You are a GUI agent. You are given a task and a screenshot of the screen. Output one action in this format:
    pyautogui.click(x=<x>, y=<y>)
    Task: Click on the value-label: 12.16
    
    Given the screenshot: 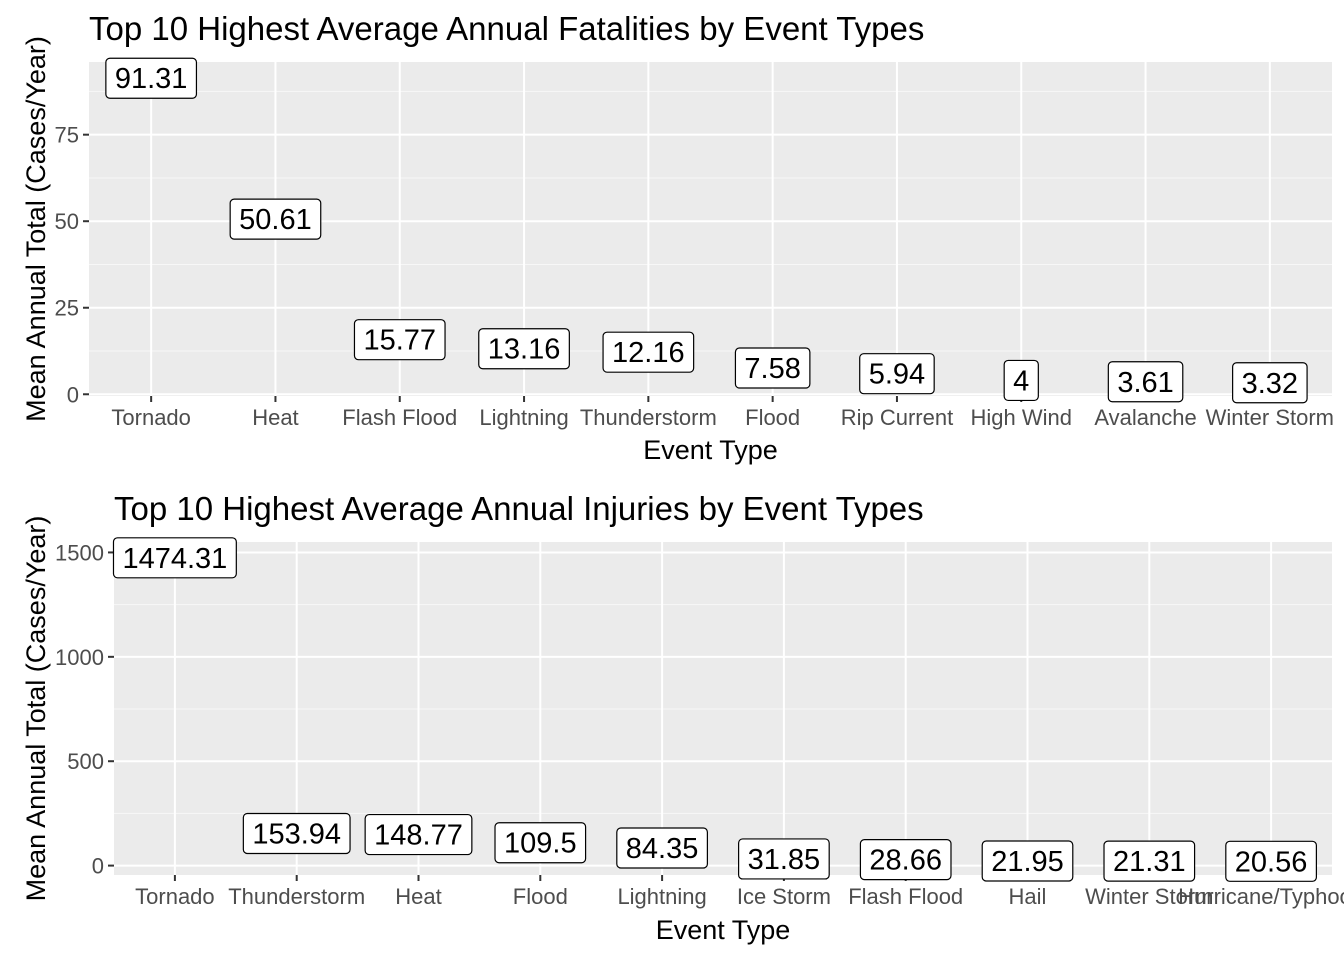 What is the action you would take?
    pyautogui.click(x=648, y=352)
    